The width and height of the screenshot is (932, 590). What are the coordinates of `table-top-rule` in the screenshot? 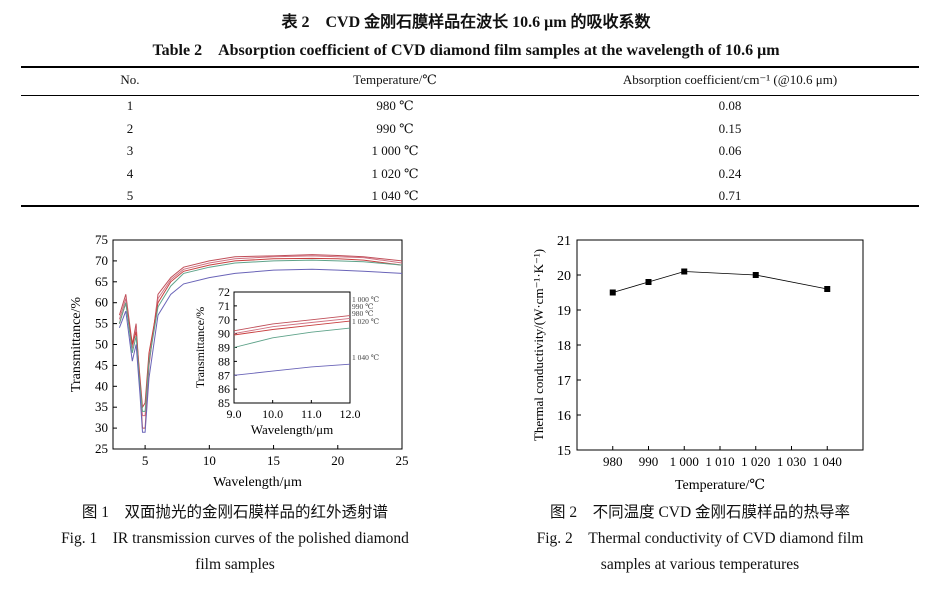 It's located at (470, 67).